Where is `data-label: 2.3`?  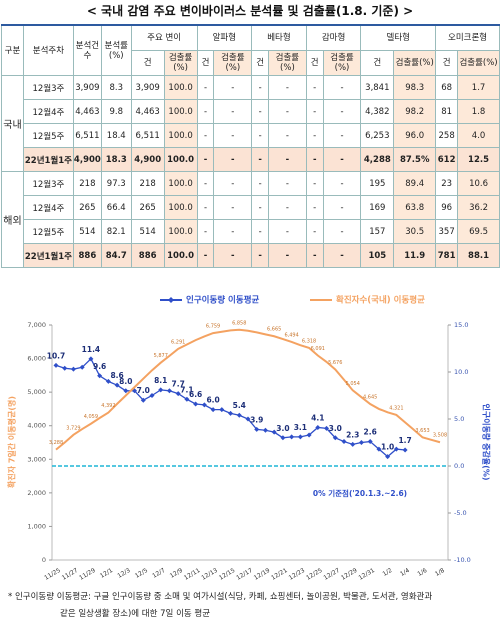 data-label: 2.3 is located at coordinates (352, 434).